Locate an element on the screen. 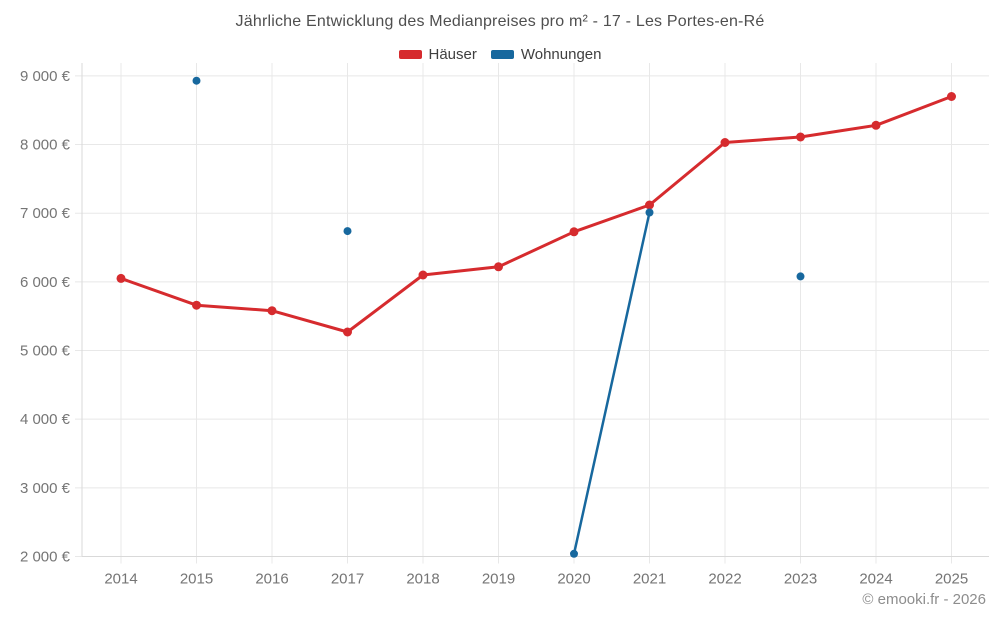 The image size is (1000, 625). legend-swatch-wohnungen-icon is located at coordinates (502, 54).